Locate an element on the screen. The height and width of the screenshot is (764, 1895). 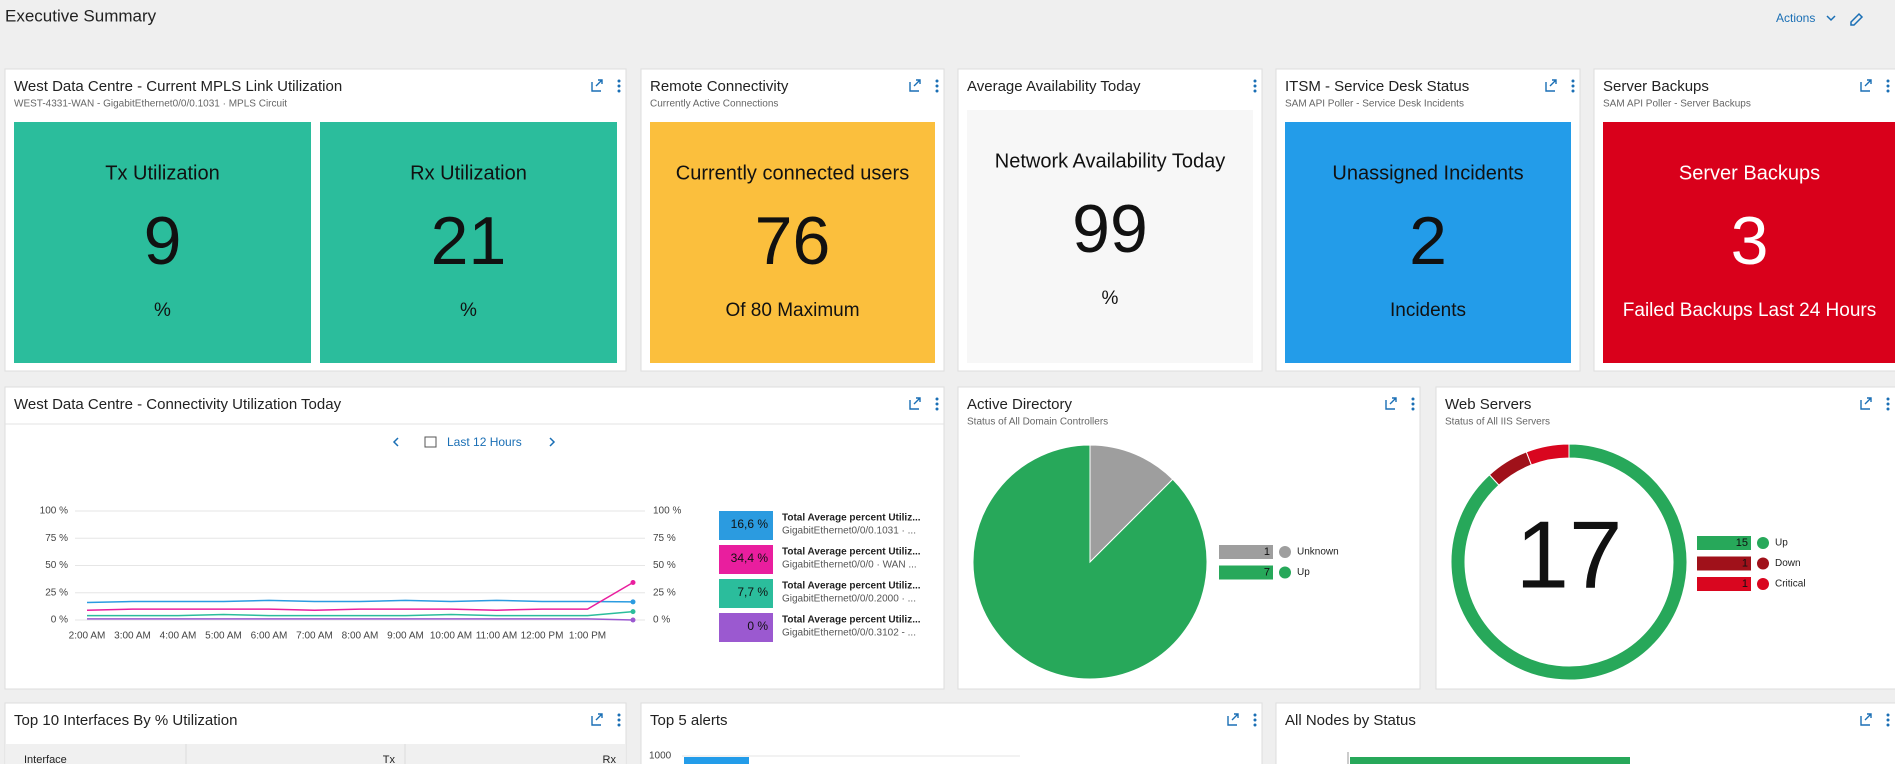
total-count: 17 is located at coordinates (1569, 554).